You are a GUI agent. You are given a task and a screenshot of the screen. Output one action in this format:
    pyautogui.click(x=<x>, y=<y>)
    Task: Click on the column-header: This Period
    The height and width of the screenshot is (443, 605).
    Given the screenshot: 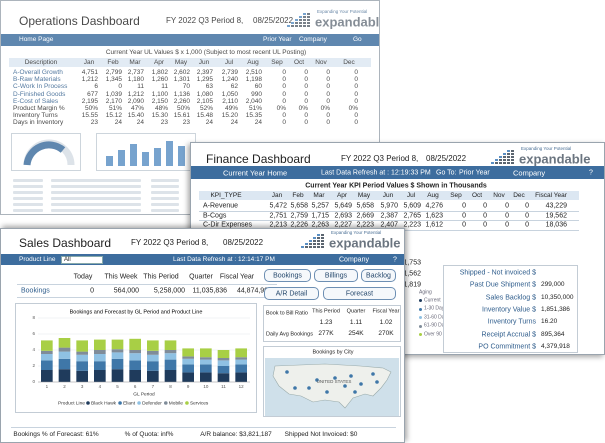 What is the action you would take?
    pyautogui.click(x=326, y=311)
    